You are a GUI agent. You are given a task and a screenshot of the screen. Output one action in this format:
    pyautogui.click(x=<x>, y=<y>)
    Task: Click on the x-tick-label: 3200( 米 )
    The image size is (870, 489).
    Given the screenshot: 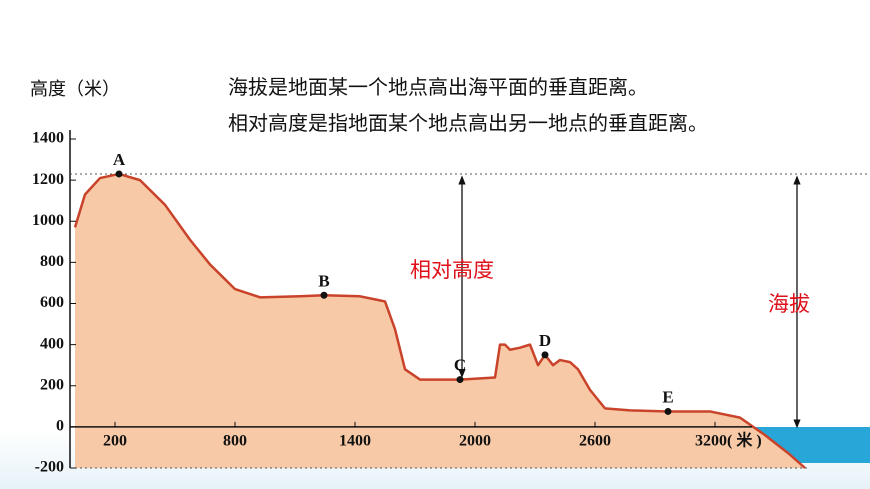 What is the action you would take?
    pyautogui.click(x=728, y=440)
    